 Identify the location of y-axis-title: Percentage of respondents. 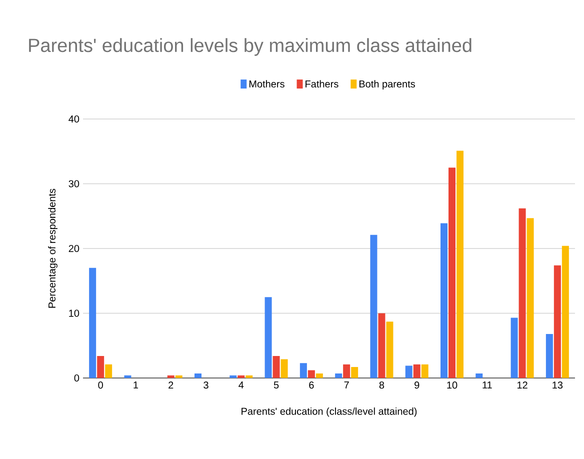
(53, 248).